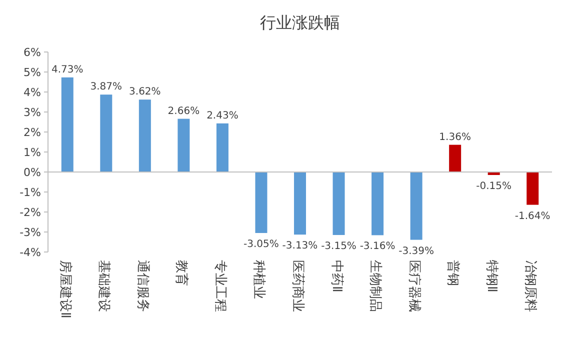 This screenshot has width=561, height=338. Describe the element at coordinates (32, 52) in the screenshot. I see `y-tick-label: 6%` at that location.